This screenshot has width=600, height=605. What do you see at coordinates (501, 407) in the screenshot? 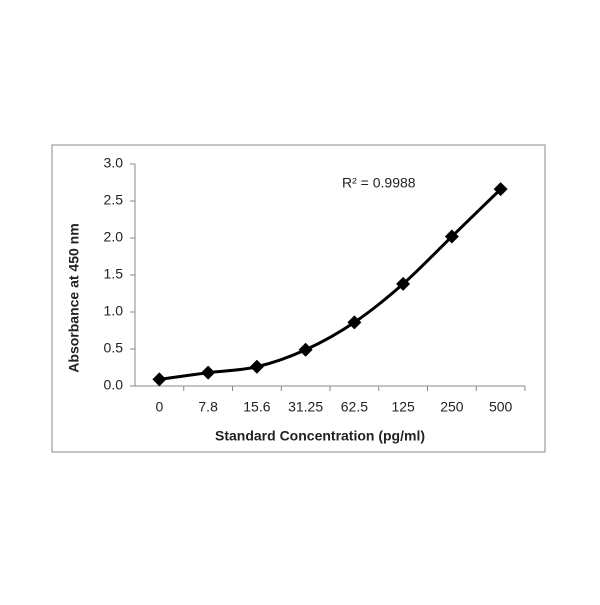
I see `x-tick-label: 500` at bounding box center [501, 407].